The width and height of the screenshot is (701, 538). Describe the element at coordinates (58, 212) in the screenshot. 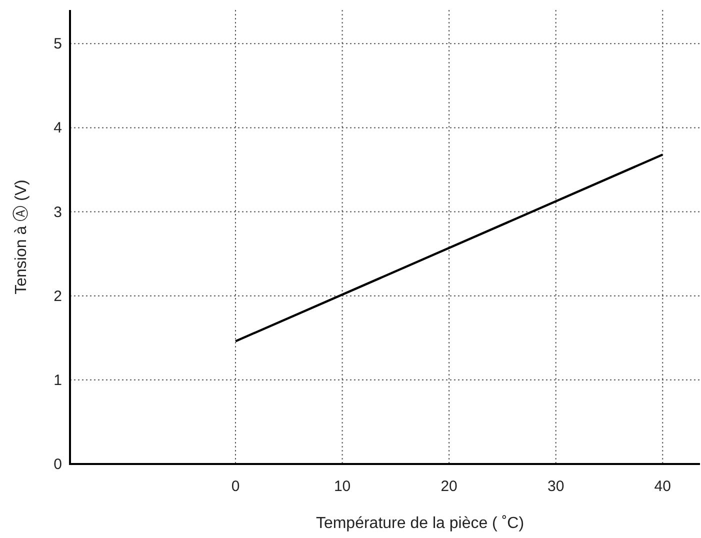

I see `y-tick-label: 3` at that location.